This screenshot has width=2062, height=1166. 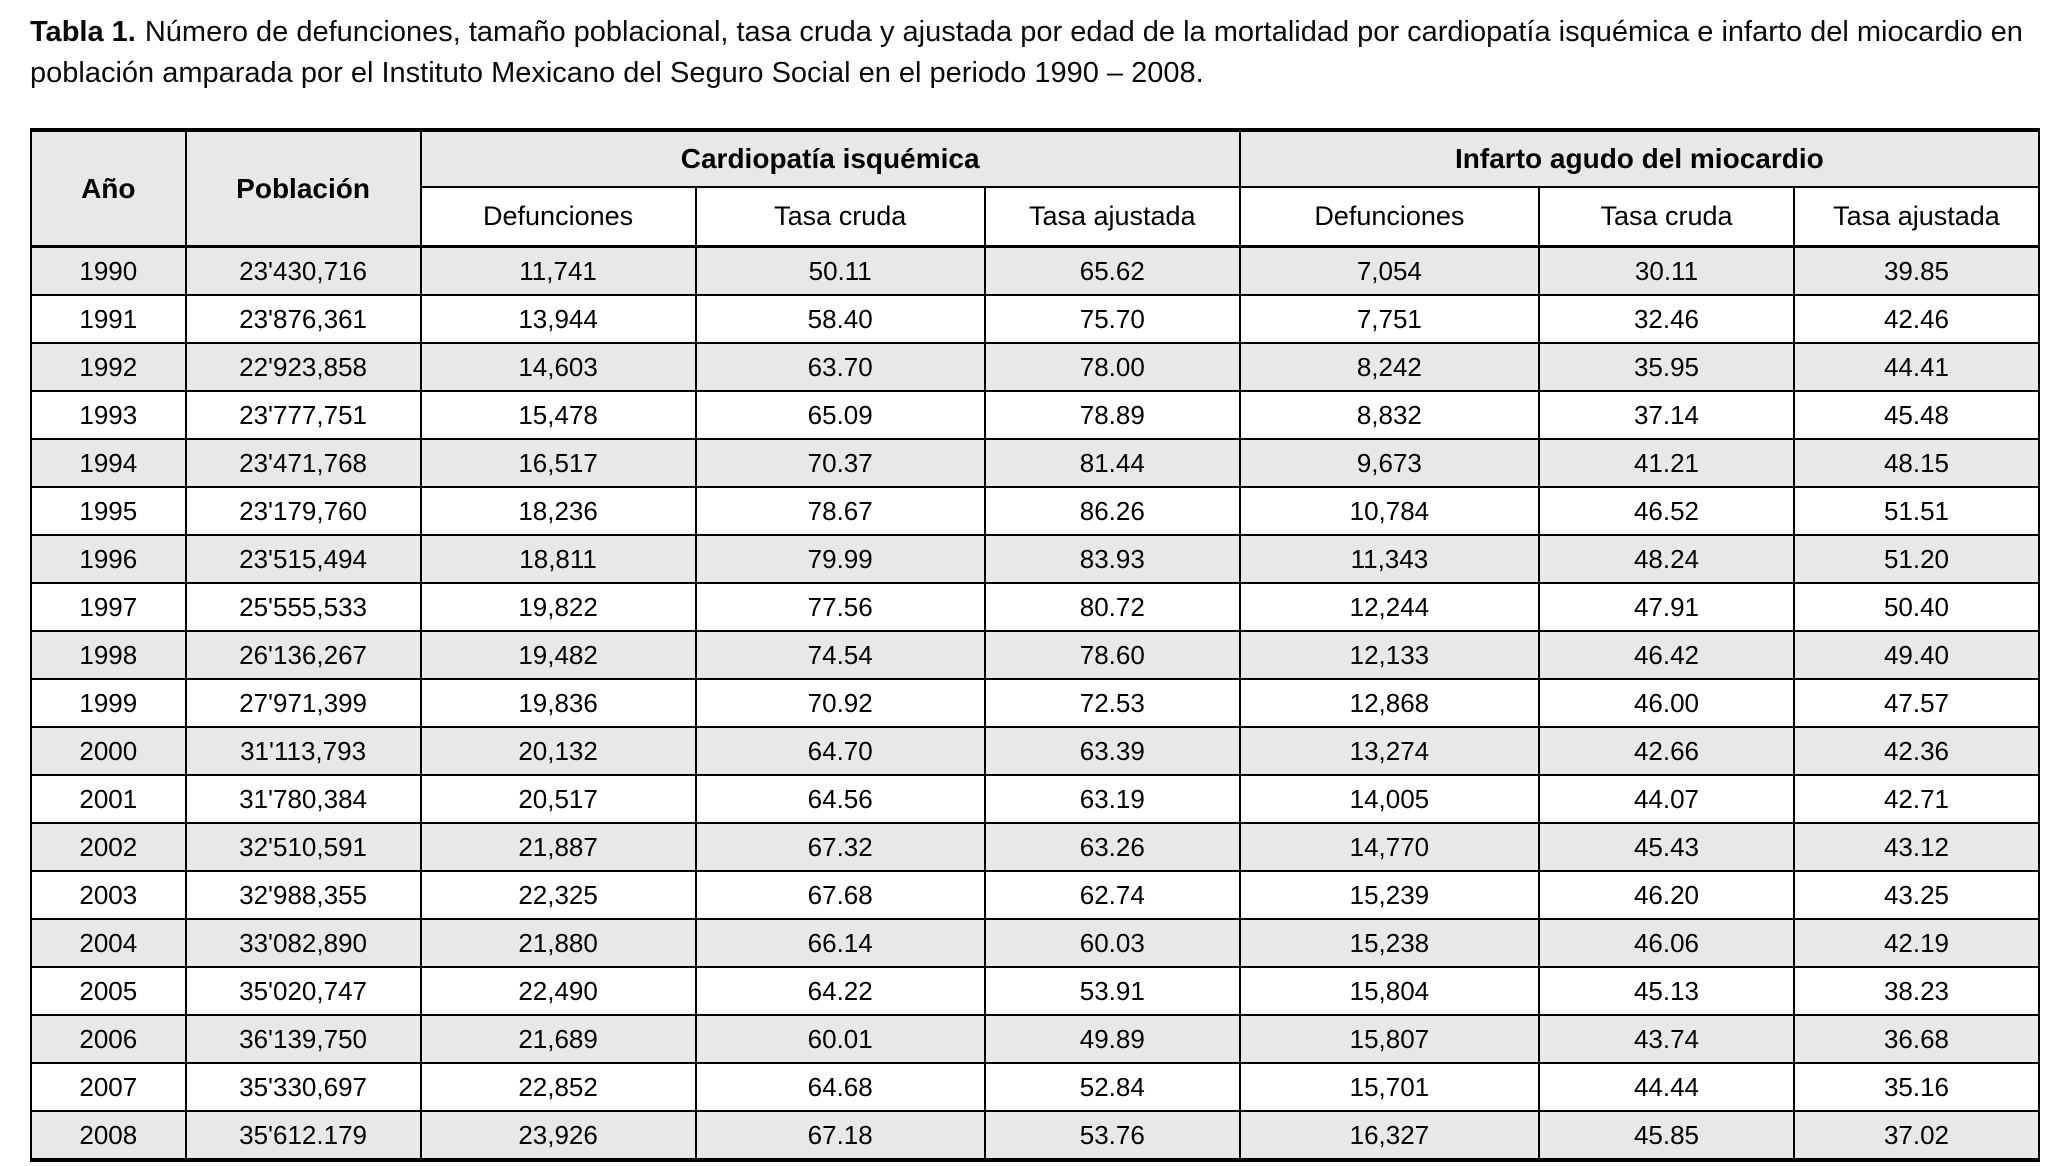 What do you see at coordinates (108, 607) in the screenshot?
I see `table-cell: 1997` at bounding box center [108, 607].